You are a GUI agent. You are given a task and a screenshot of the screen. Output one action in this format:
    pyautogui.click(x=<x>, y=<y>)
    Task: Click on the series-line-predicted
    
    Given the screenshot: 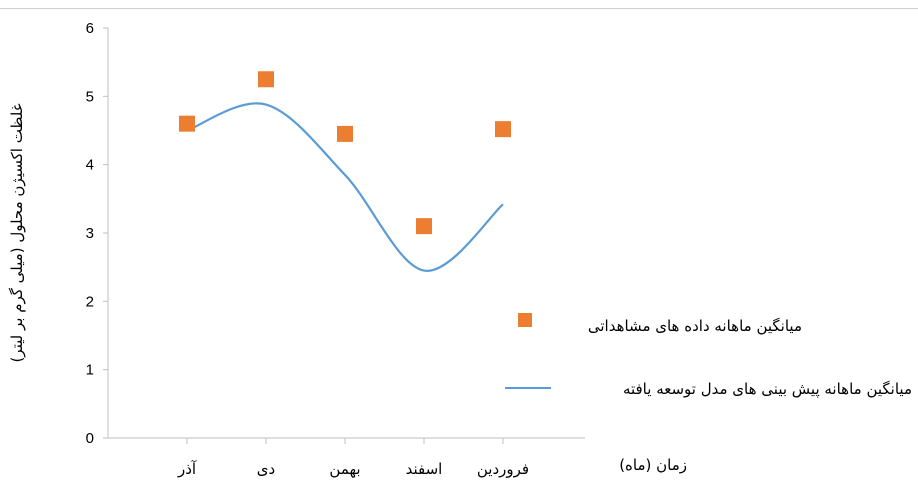 What is the action you would take?
    pyautogui.click(x=345, y=187)
    